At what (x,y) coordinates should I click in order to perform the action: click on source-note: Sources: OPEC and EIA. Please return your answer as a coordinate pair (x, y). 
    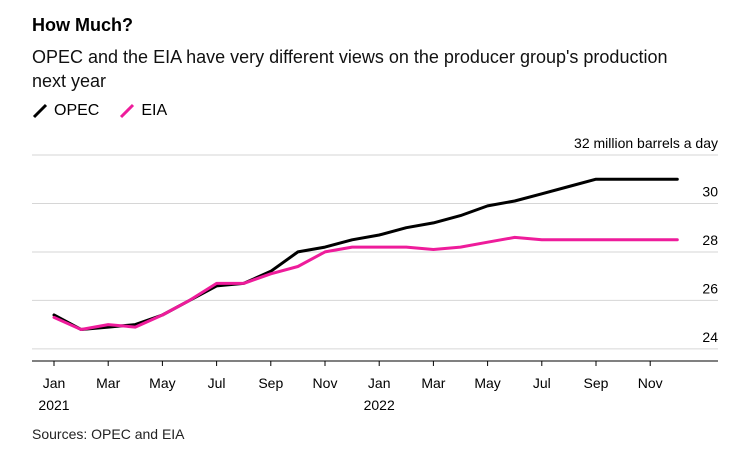
    Looking at the image, I should click on (108, 434).